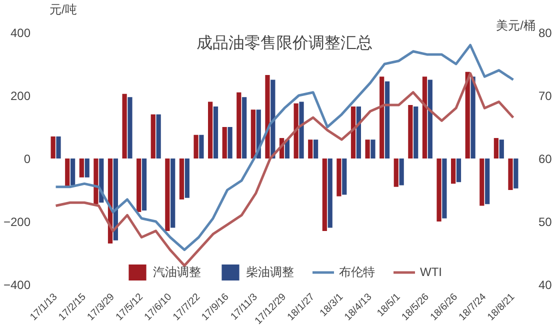  What do you see at coordinates (431, 272) in the screenshot?
I see `legend-label: WTI` at bounding box center [431, 272].